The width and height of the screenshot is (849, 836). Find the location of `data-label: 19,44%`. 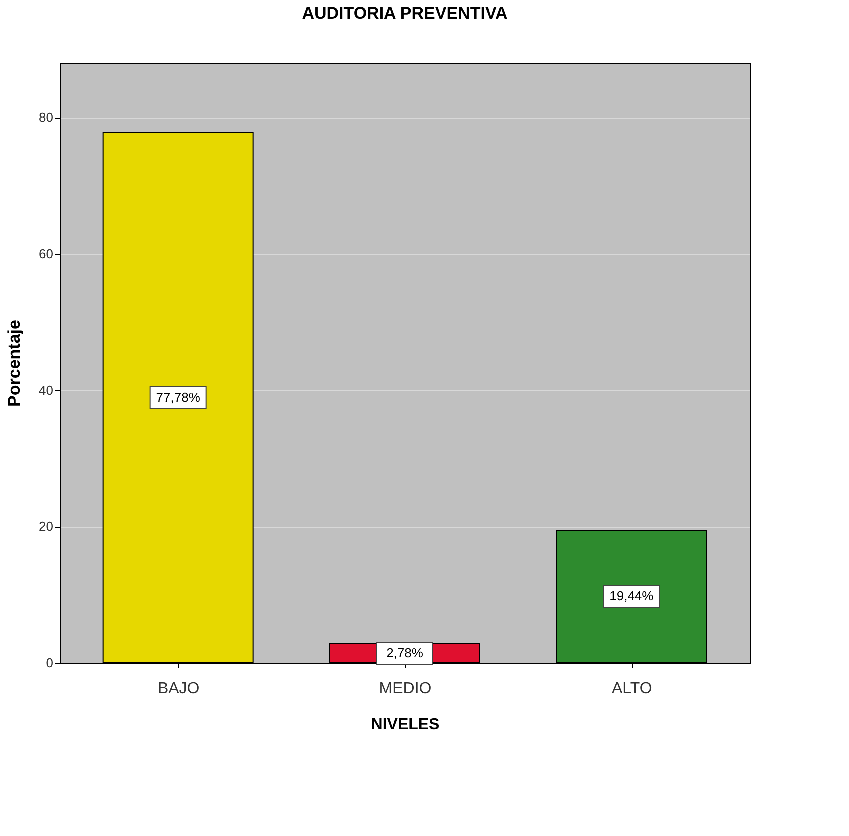

data-label: 19,44% is located at coordinates (632, 596).